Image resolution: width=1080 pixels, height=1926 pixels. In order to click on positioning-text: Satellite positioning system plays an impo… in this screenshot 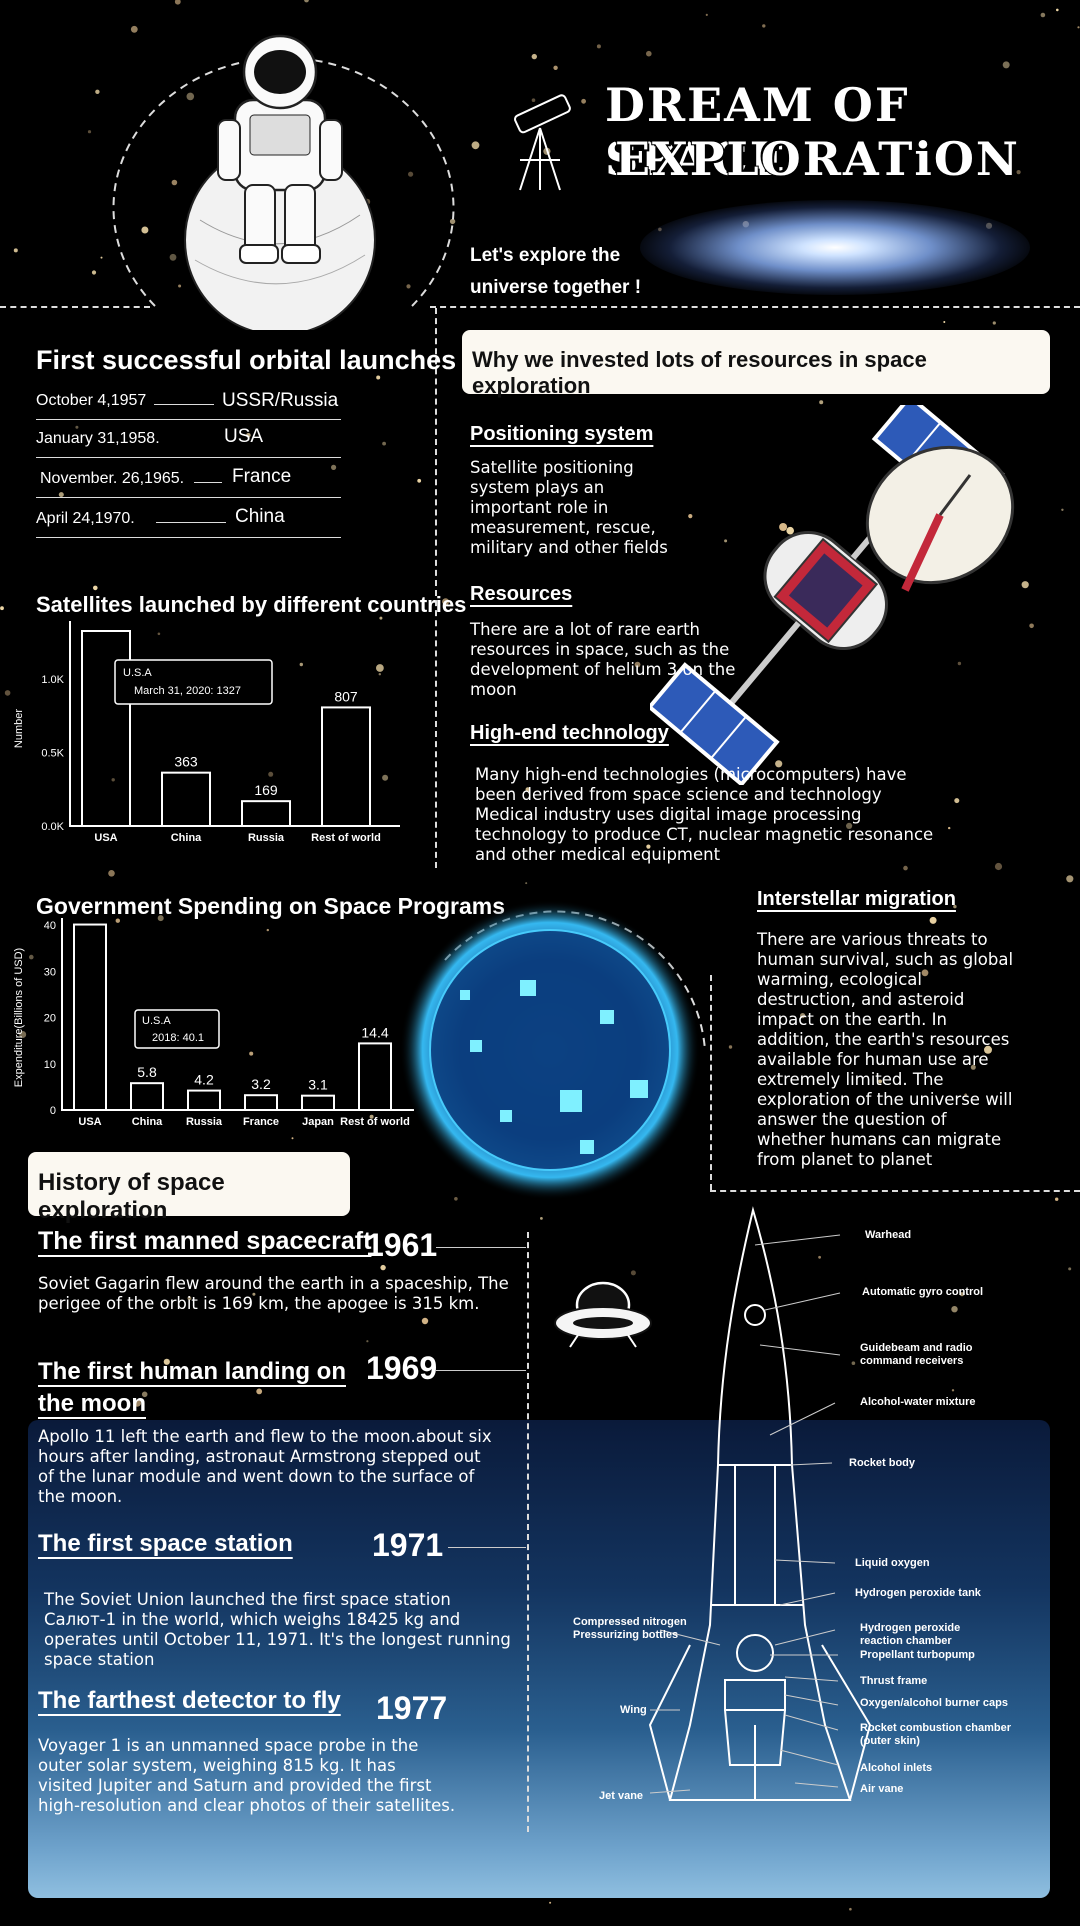, I will do `click(569, 507)`.